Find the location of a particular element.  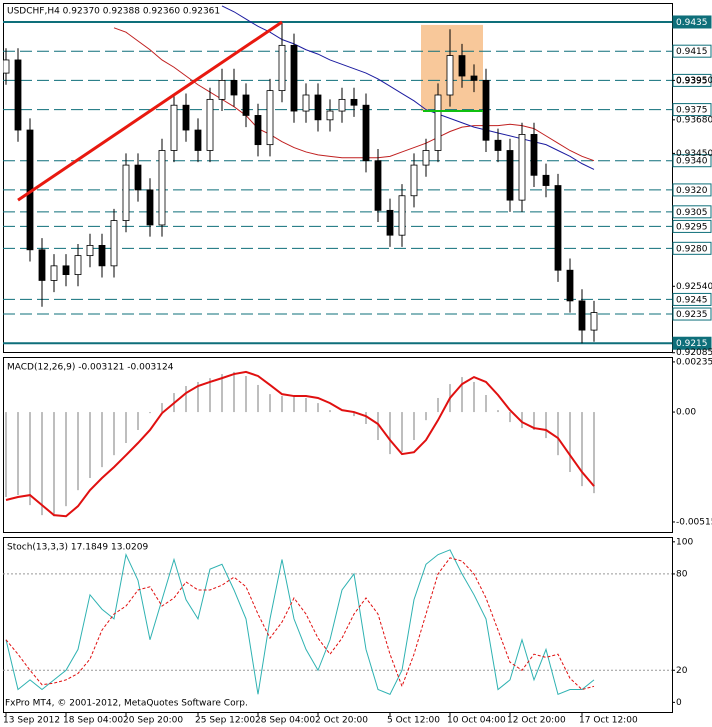

level-label: 0.9245 is located at coordinates (692, 300).